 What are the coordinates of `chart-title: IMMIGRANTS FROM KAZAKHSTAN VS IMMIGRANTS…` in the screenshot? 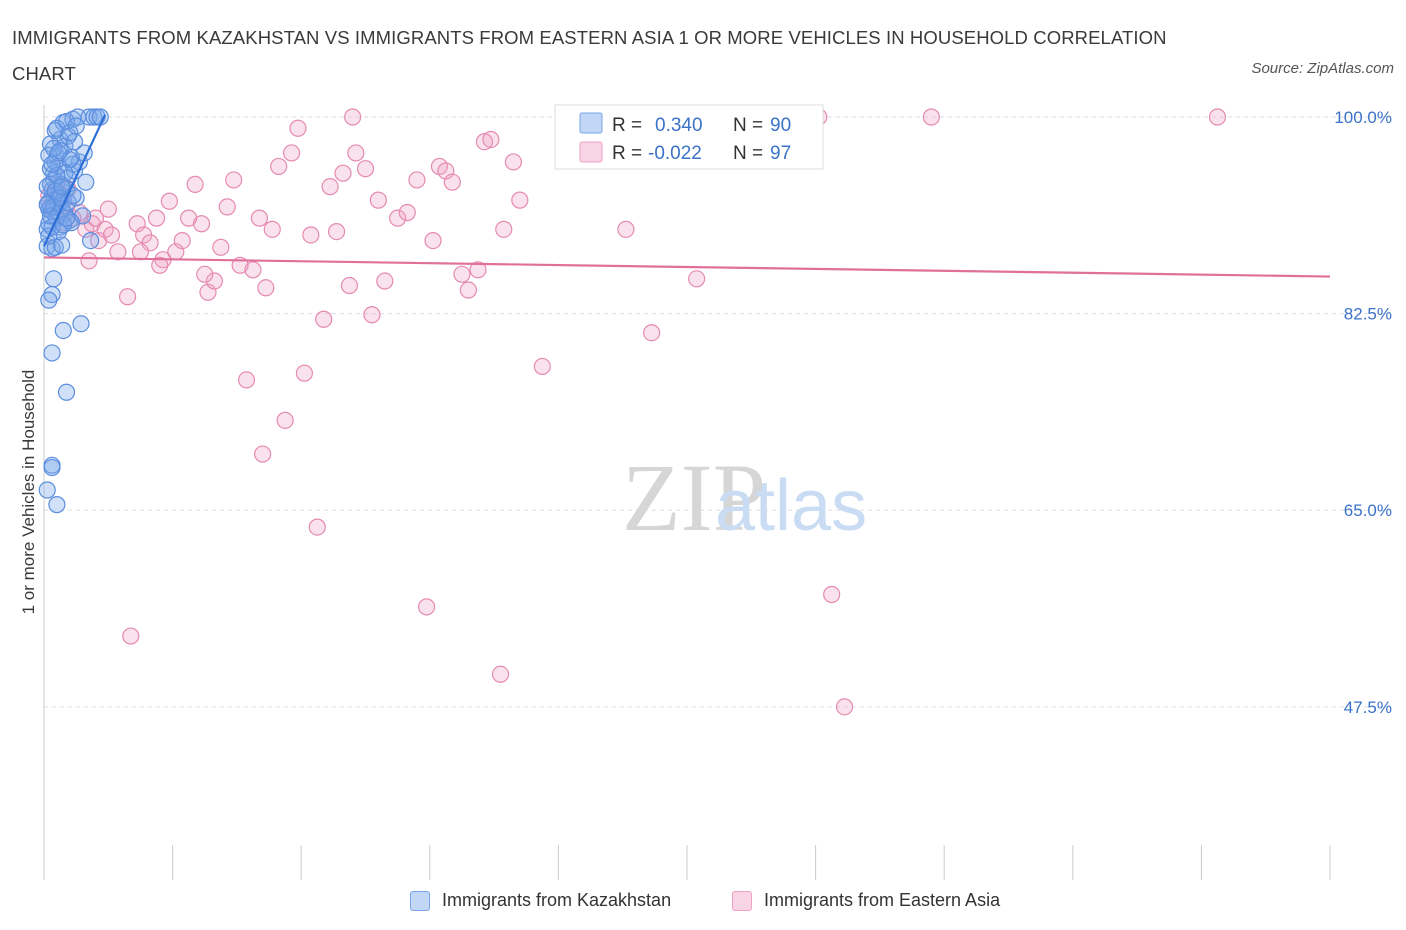 It's located at (589, 55).